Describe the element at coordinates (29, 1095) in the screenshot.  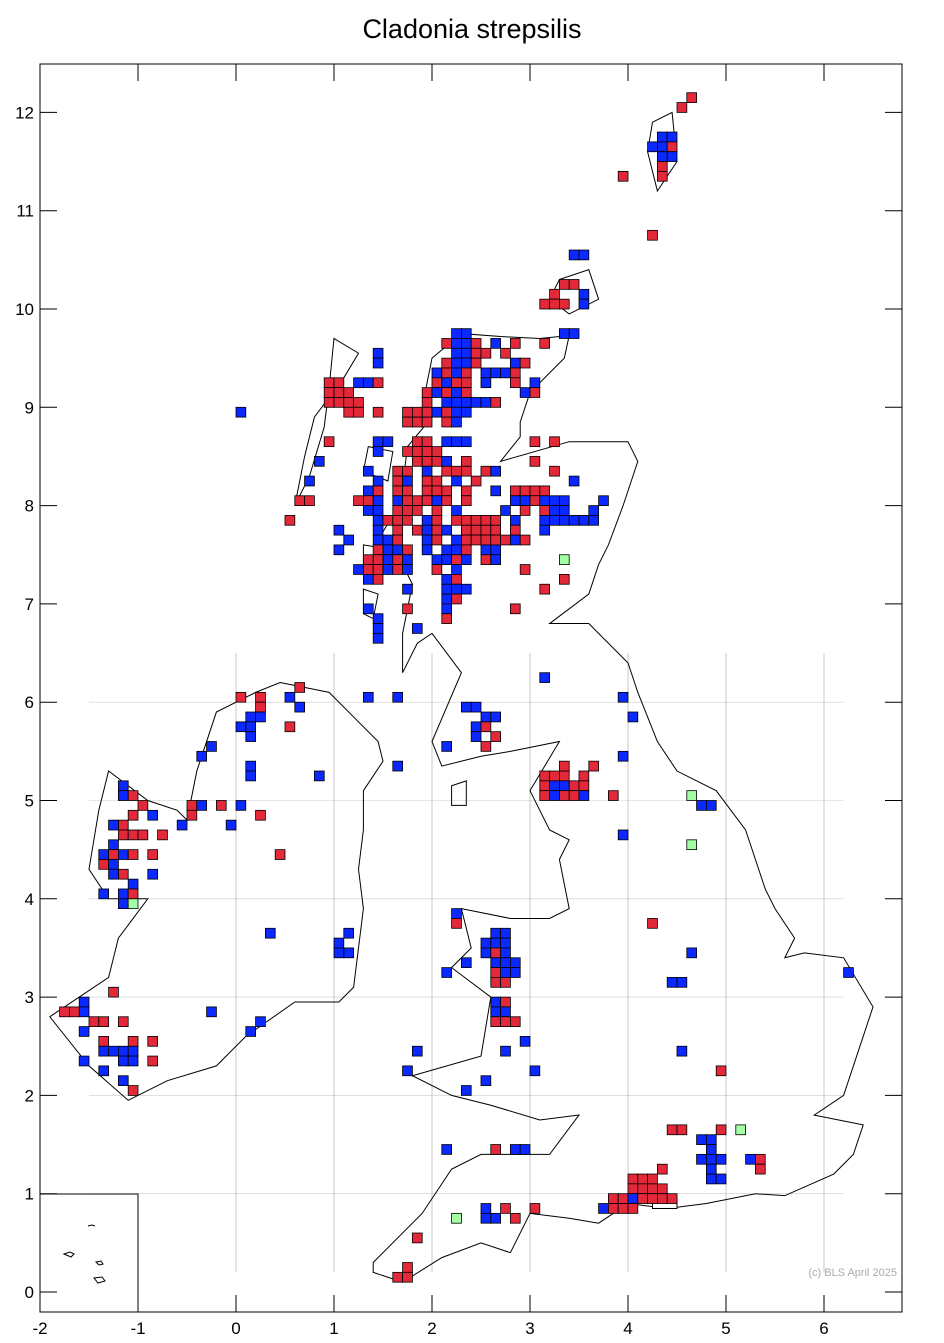
I see `y-tick-label: 2` at that location.